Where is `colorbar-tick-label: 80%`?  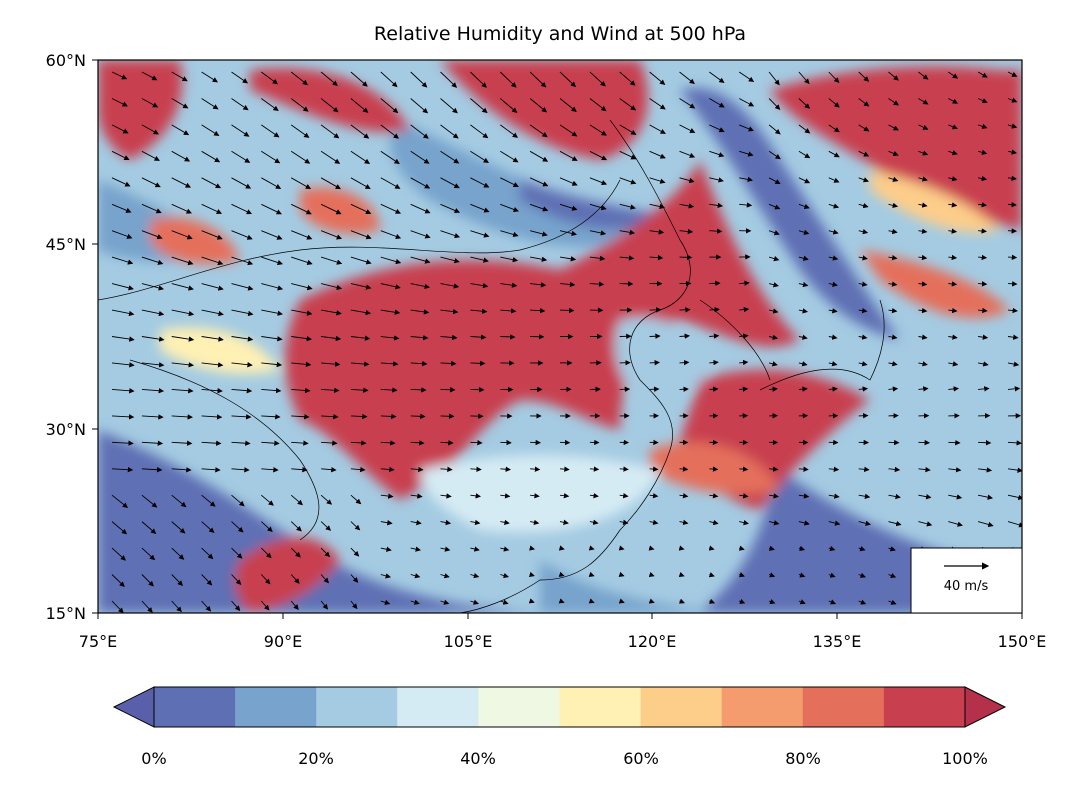
colorbar-tick-label: 80% is located at coordinates (803, 758).